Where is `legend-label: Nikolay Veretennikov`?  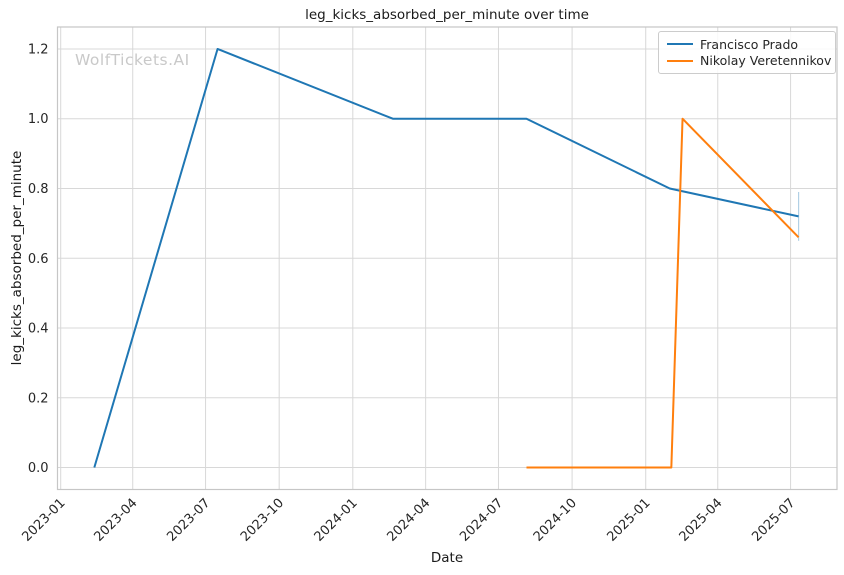 legend-label: Nikolay Veretennikov is located at coordinates (766, 61).